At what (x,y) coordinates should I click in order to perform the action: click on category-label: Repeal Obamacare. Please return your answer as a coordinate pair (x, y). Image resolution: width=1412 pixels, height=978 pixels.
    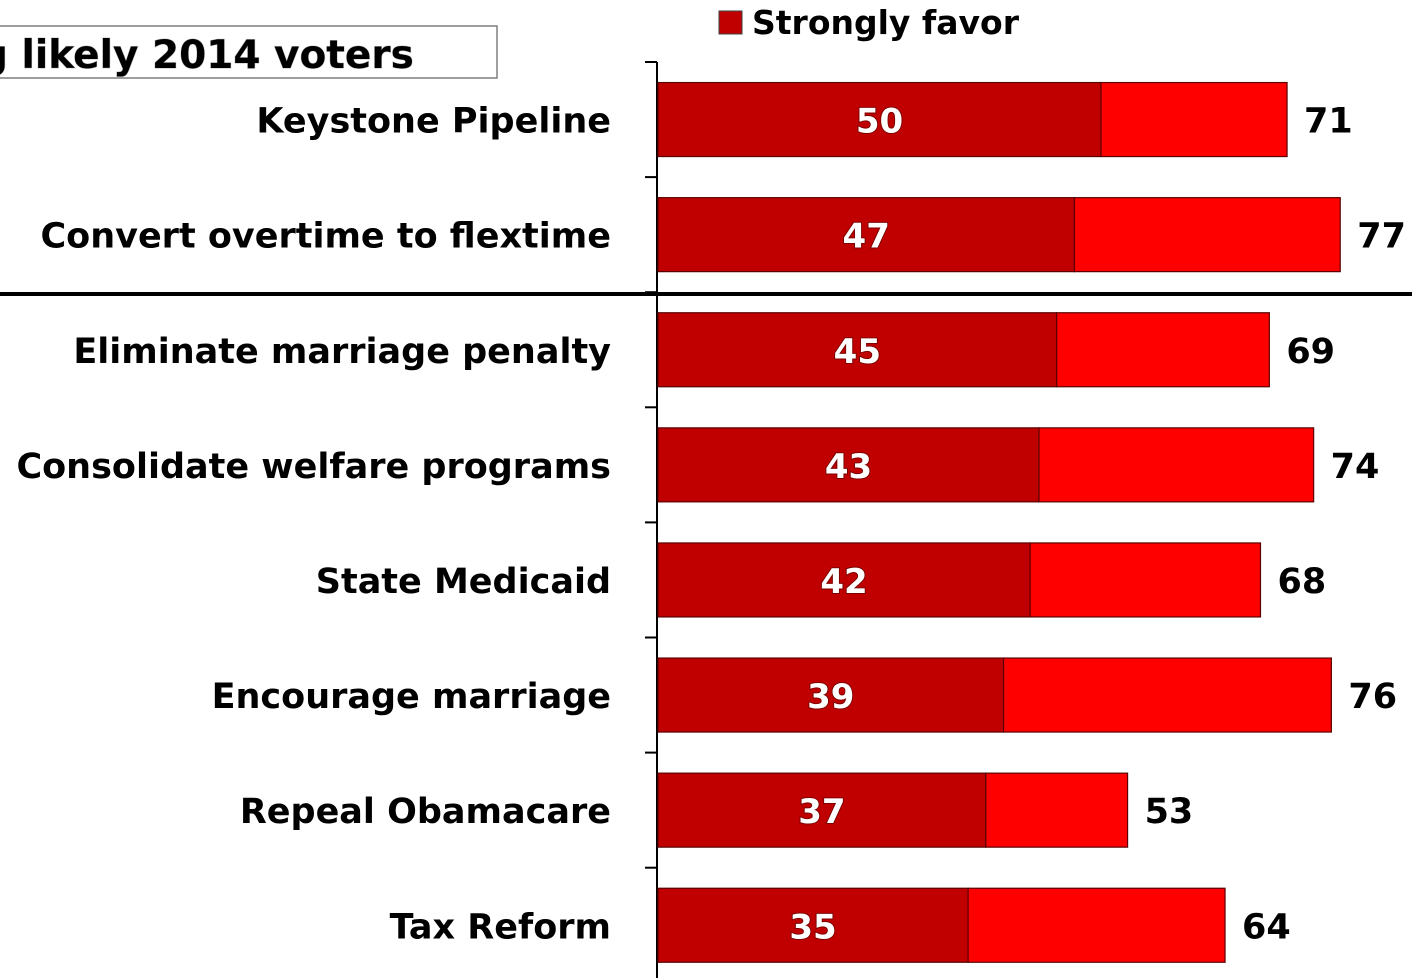
    Looking at the image, I should click on (425, 812).